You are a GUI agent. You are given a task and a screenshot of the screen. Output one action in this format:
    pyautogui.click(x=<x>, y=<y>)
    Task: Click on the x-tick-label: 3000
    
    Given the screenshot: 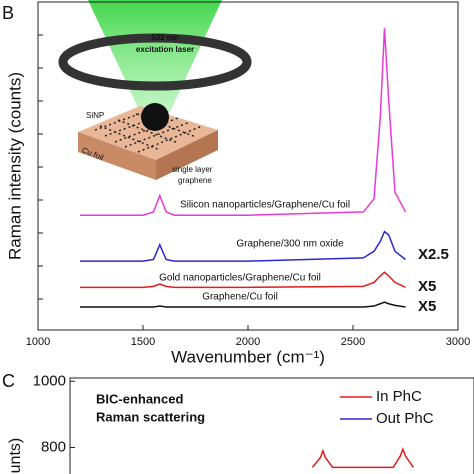 What is the action you would take?
    pyautogui.click(x=458, y=342)
    